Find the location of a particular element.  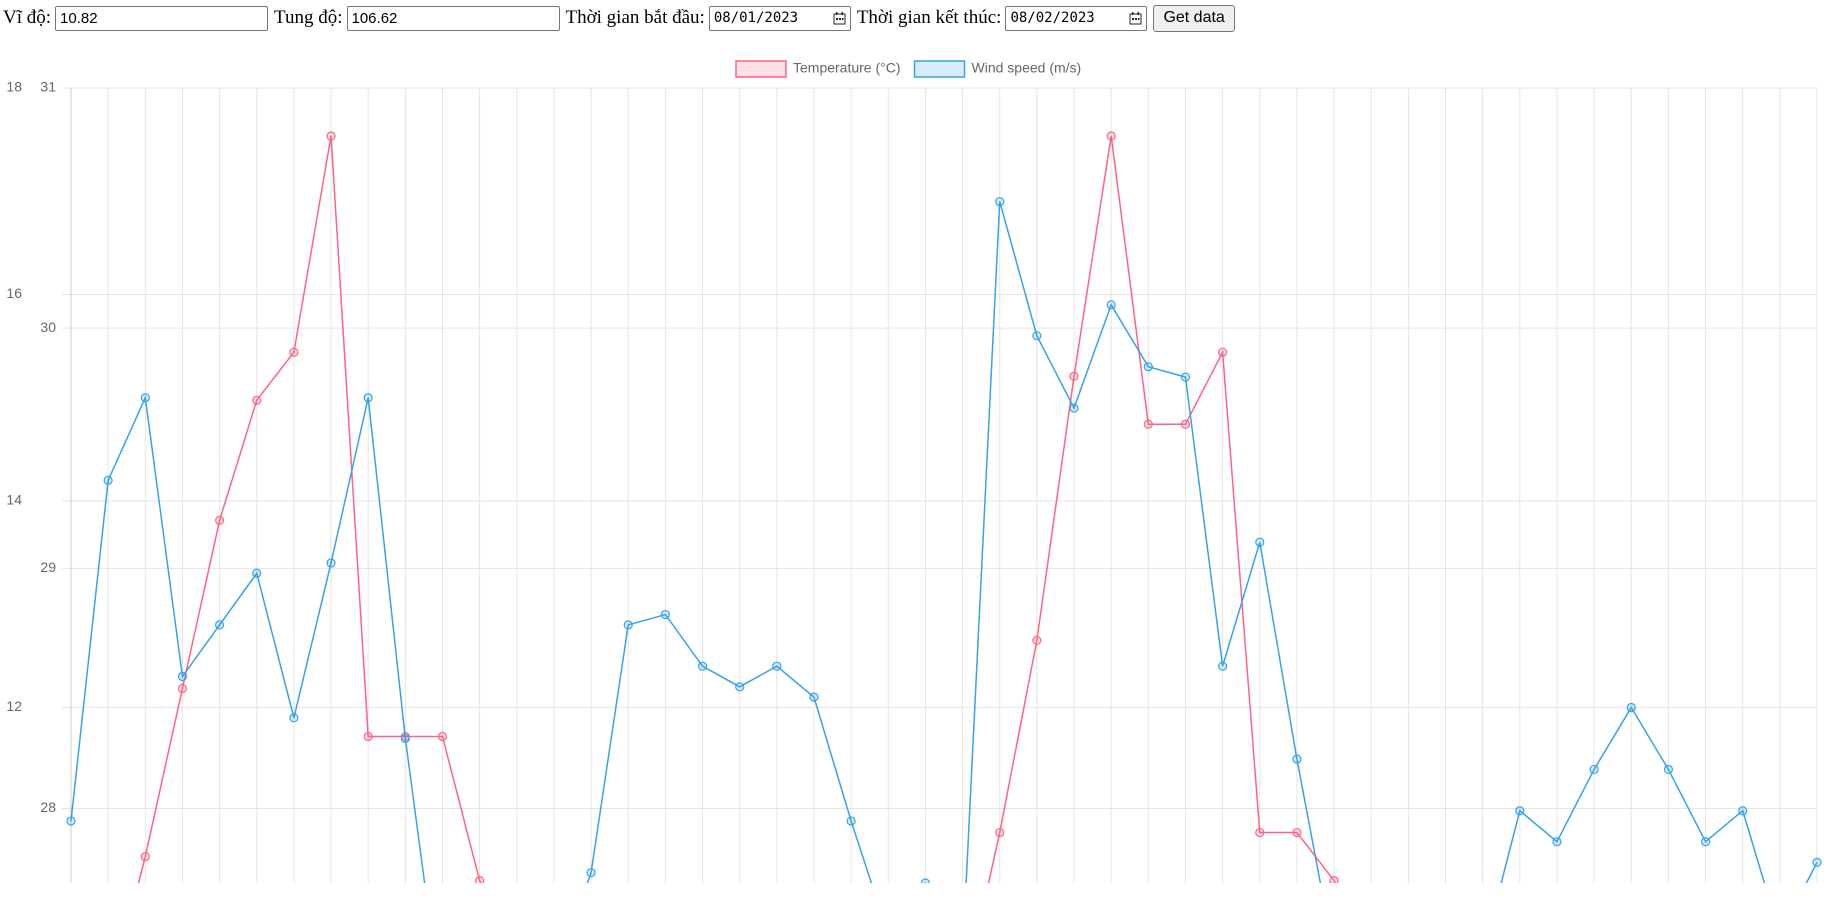

y-tick-label: 12 is located at coordinates (14, 706).